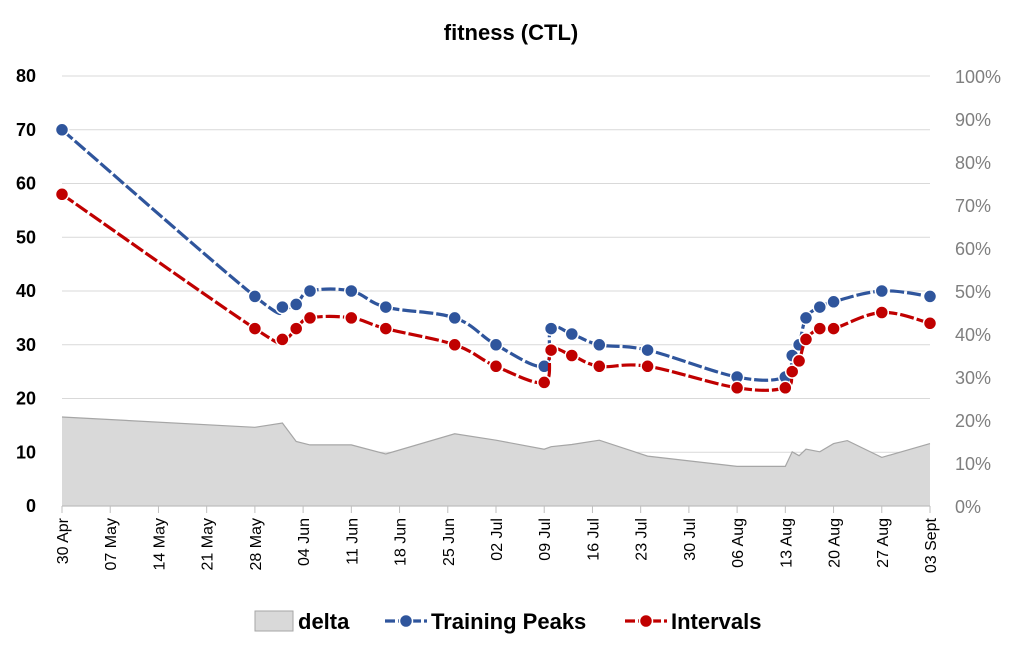 The height and width of the screenshot is (658, 1022). What do you see at coordinates (973, 335) in the screenshot?
I see `y-right-tick-label: 40%` at bounding box center [973, 335].